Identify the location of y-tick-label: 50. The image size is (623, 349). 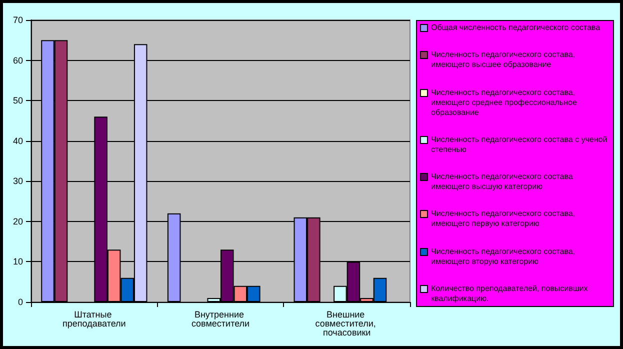
(17, 101).